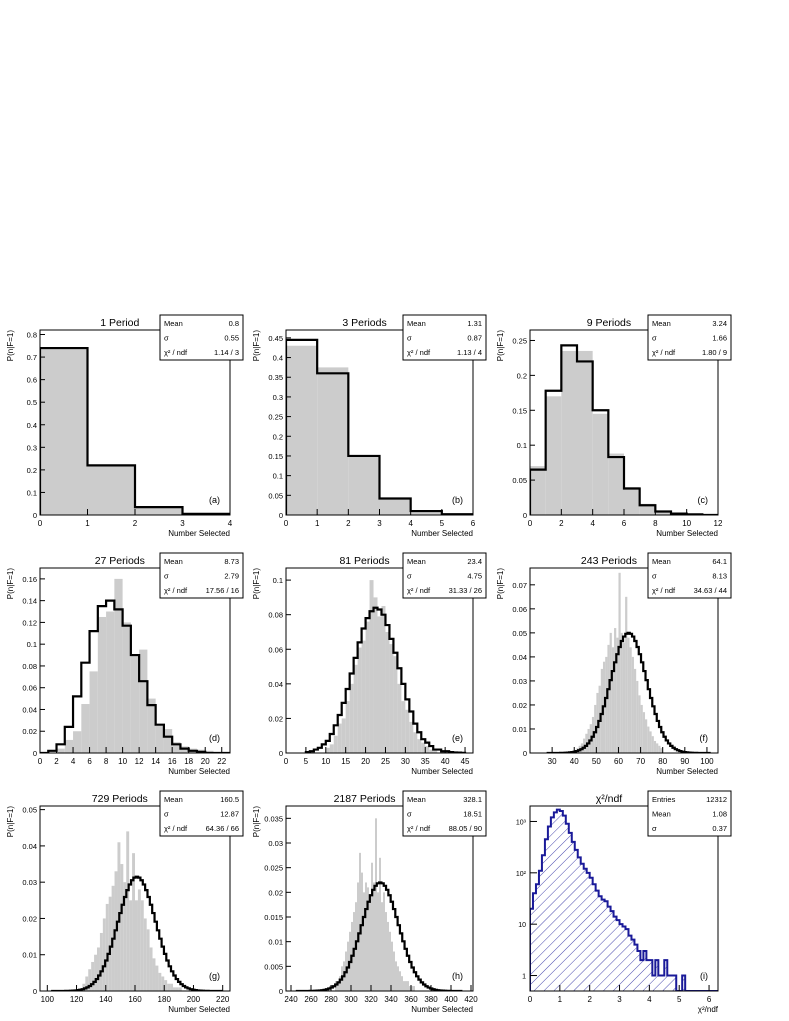  What do you see at coordinates (87, 523) in the screenshot?
I see `x-tick-label: 1` at bounding box center [87, 523].